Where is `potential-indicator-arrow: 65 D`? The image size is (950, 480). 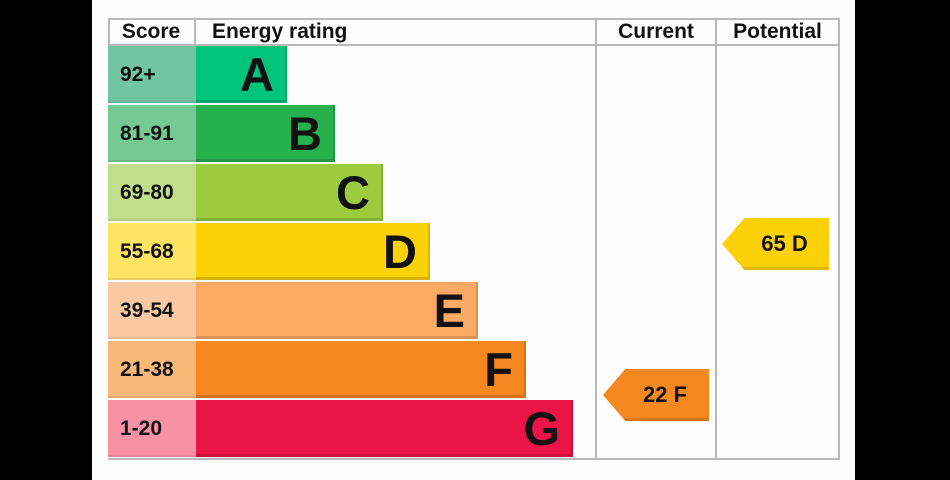
potential-indicator-arrow: 65 D is located at coordinates (775, 244).